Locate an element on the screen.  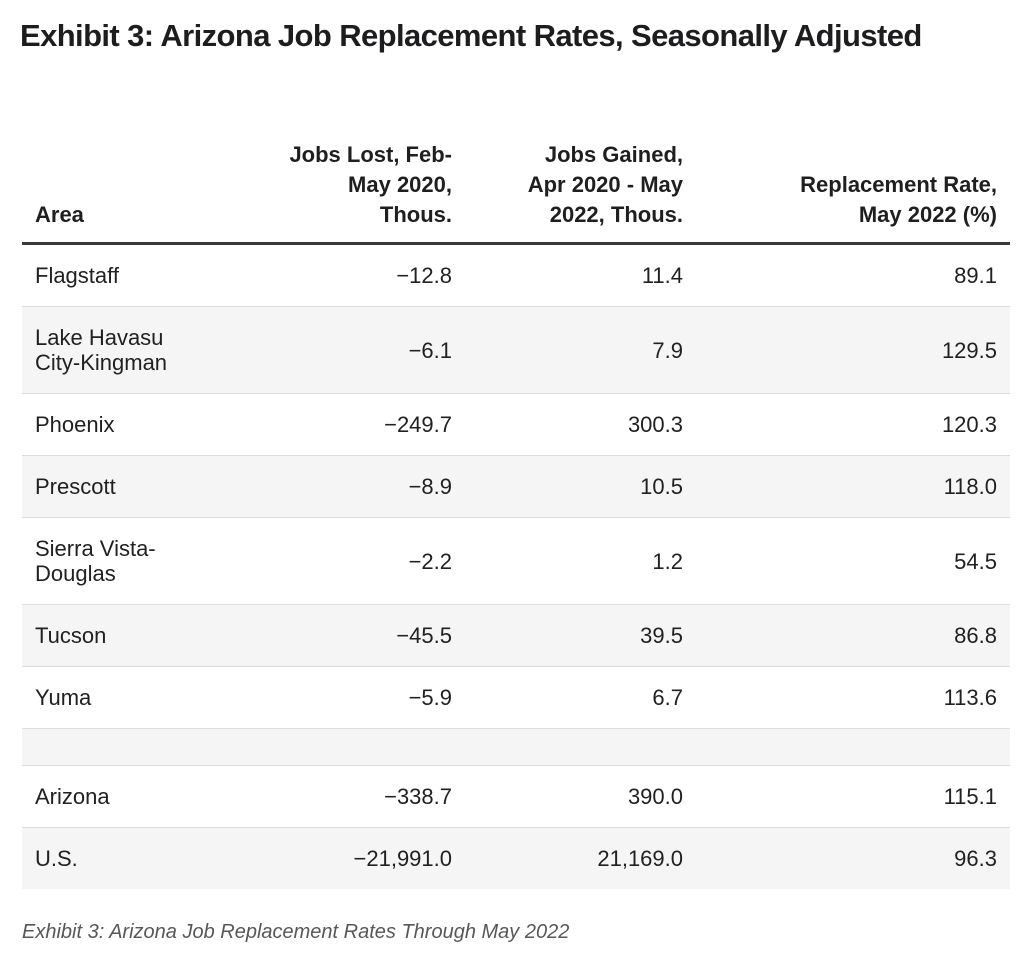
table-row: Yuma −5.9 6.7 113.6 is located at coordinates (516, 697).